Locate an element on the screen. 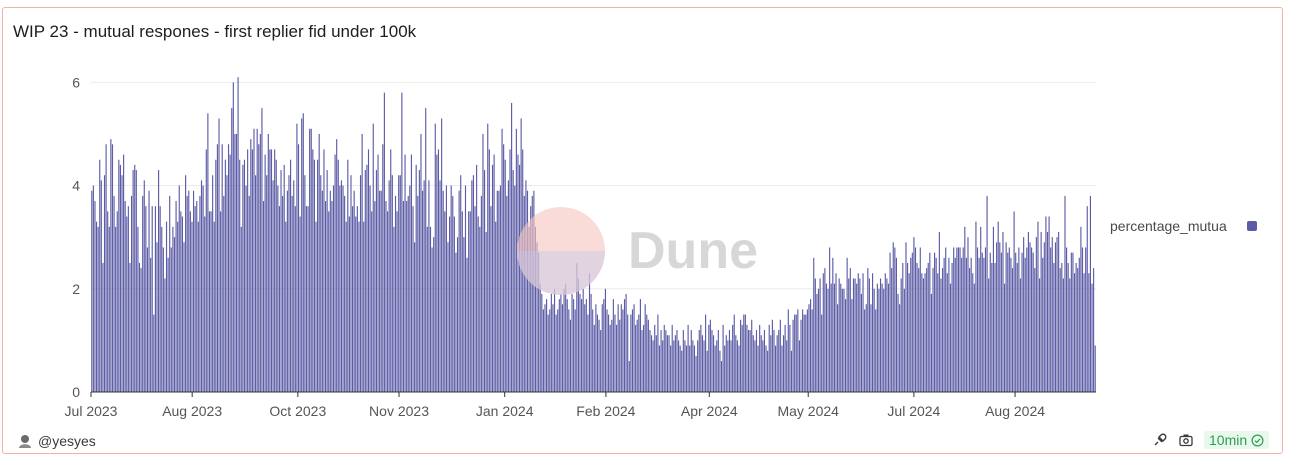 The width and height of the screenshot is (1292, 458). camera-icon is located at coordinates (1186, 440).